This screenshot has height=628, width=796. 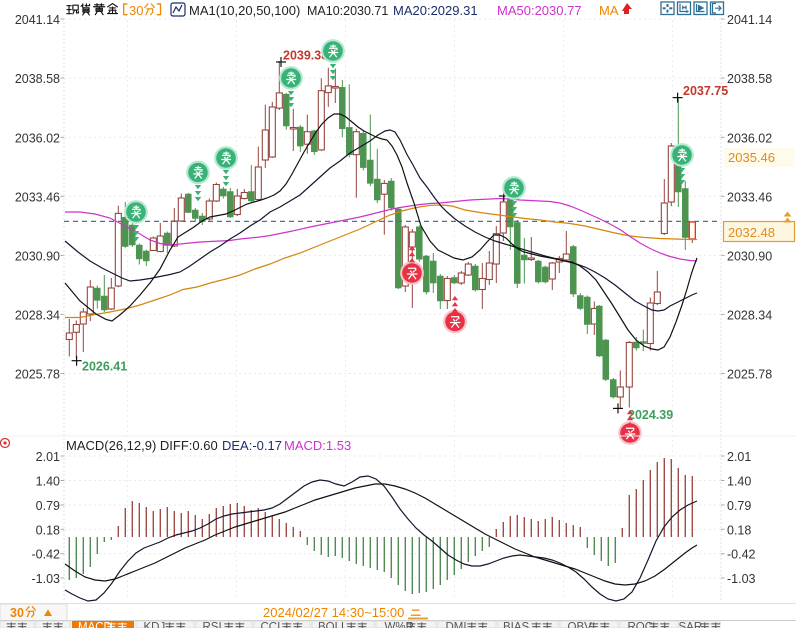 What do you see at coordinates (271, 625) in the screenshot?
I see `svg-text: CCI` at bounding box center [271, 625].